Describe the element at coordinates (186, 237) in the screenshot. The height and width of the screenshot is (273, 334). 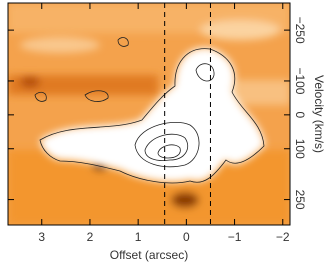
I see `x-tick-label: 0` at that location.